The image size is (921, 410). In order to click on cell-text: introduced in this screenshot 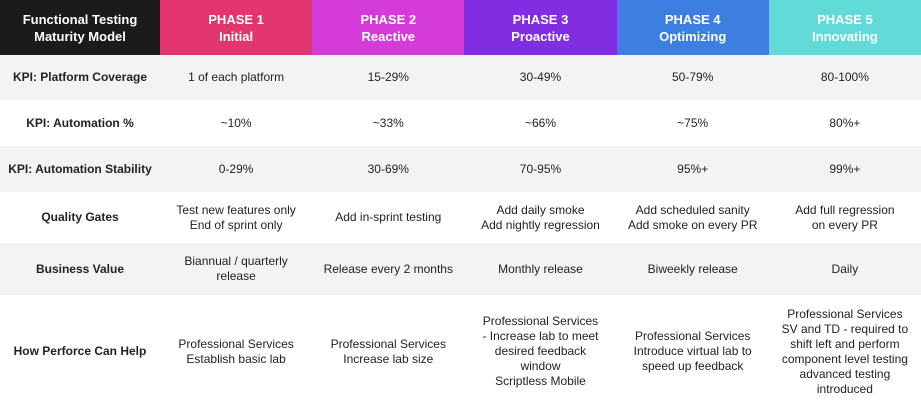, I will do `click(844, 388)`.